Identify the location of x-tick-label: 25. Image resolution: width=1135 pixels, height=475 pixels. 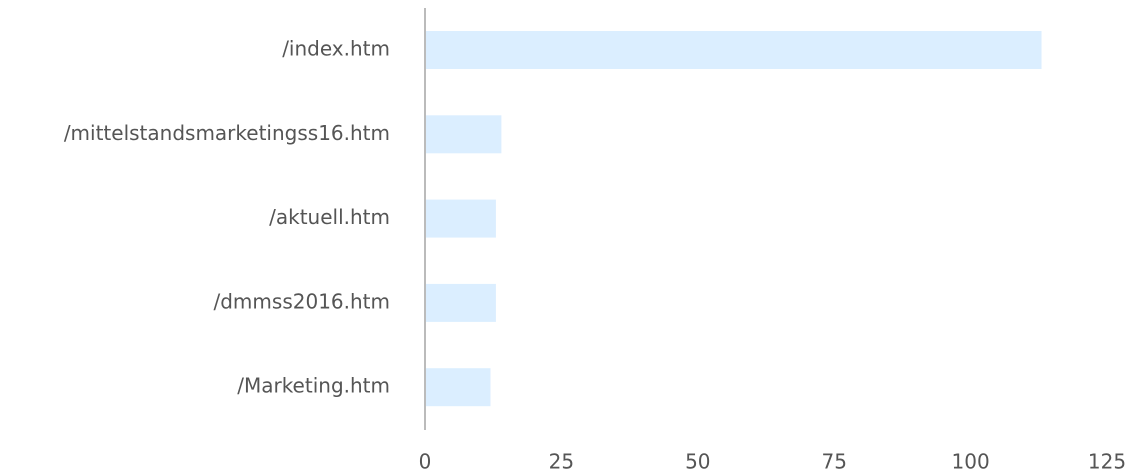
(561, 462).